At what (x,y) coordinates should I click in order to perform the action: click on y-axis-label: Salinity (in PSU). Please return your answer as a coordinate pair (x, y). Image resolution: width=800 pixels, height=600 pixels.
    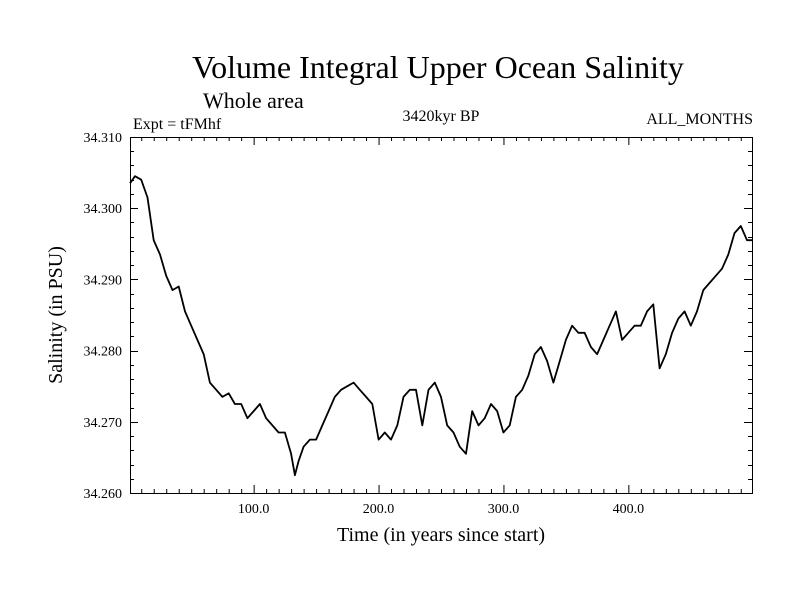
    Looking at the image, I should click on (56, 315).